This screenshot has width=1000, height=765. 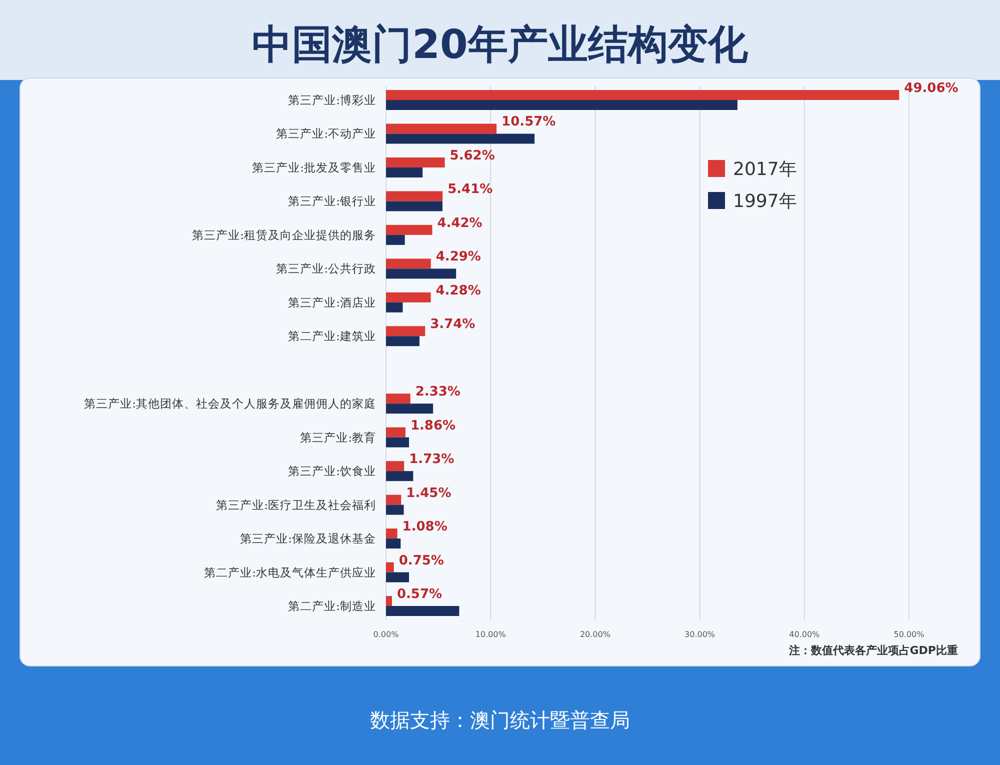 I want to click on y-tick-label: 第三产业:银行业, so click(x=332, y=201).